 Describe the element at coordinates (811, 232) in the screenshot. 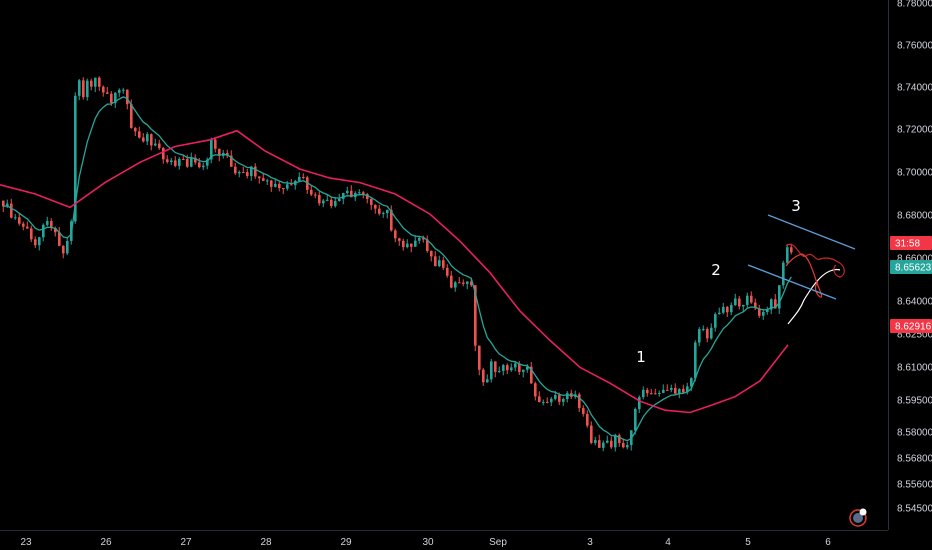

I see `channel-upper-line` at that location.